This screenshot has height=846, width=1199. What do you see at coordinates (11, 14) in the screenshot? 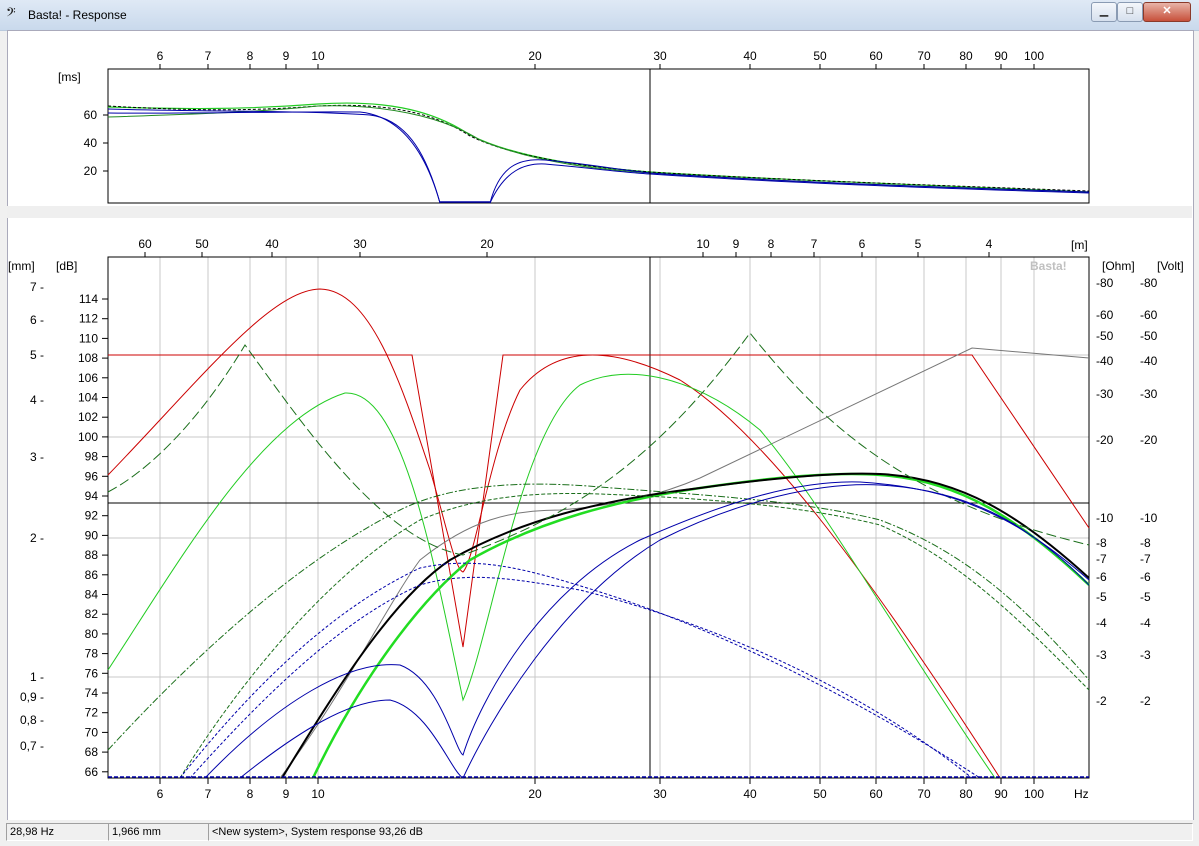
I see `bass-clef-icon: 𝄢` at bounding box center [11, 14].